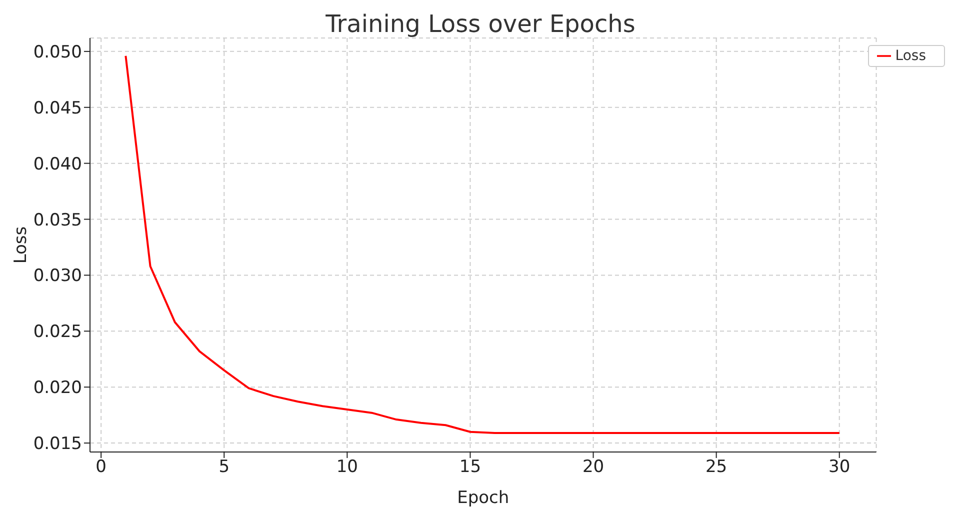 The width and height of the screenshot is (953, 517). Describe the element at coordinates (57, 52) in the screenshot. I see `y-tick-label: 0.050` at that location.